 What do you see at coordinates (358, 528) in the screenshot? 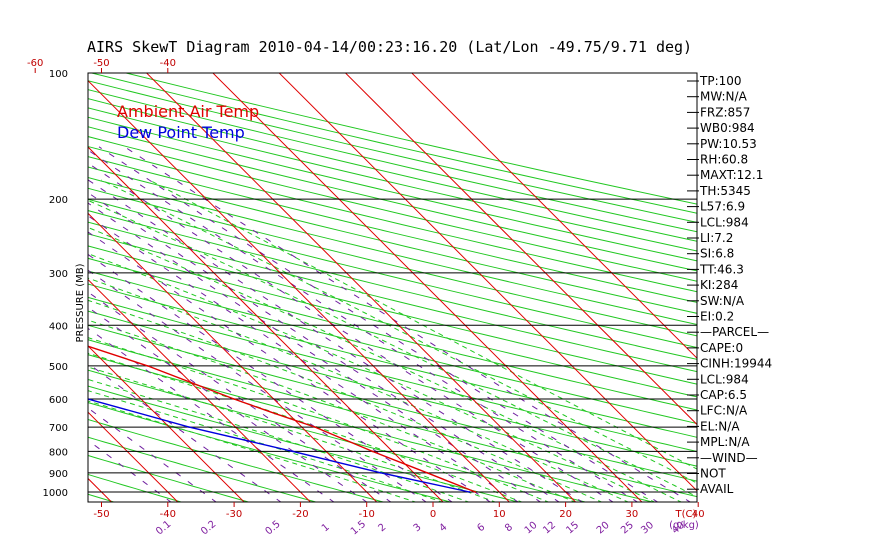
I see `mixing-ratio-tick-label: 1.5` at bounding box center [358, 528].